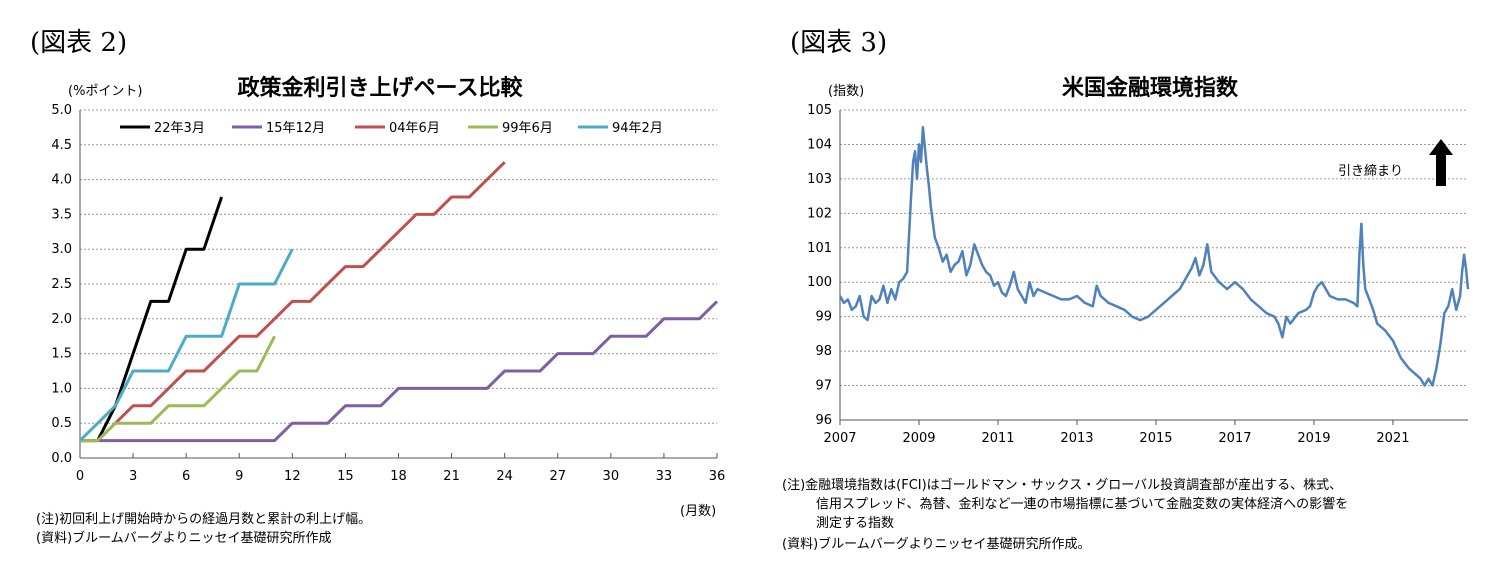 This screenshot has width=1505, height=587. Describe the element at coordinates (179, 128) in the screenshot. I see `legend-label: 22年3月` at that location.